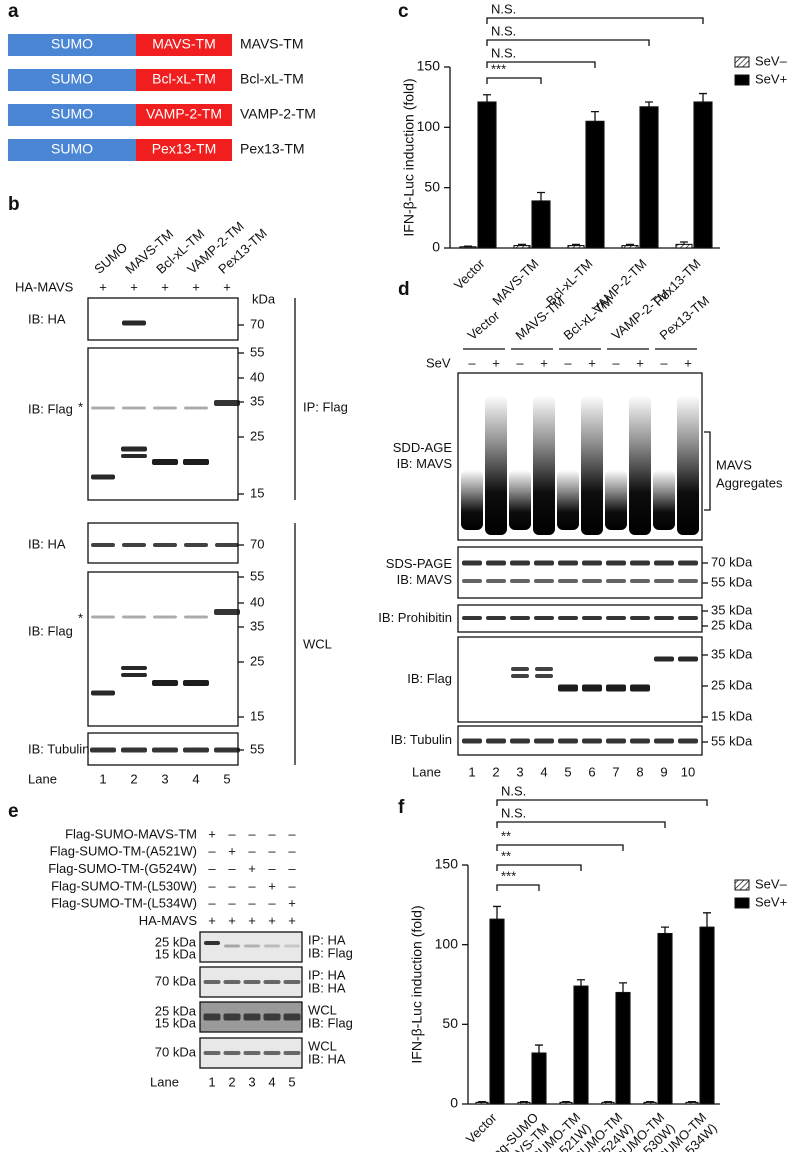  I want to click on group-label: IP: Flag, so click(325, 406).